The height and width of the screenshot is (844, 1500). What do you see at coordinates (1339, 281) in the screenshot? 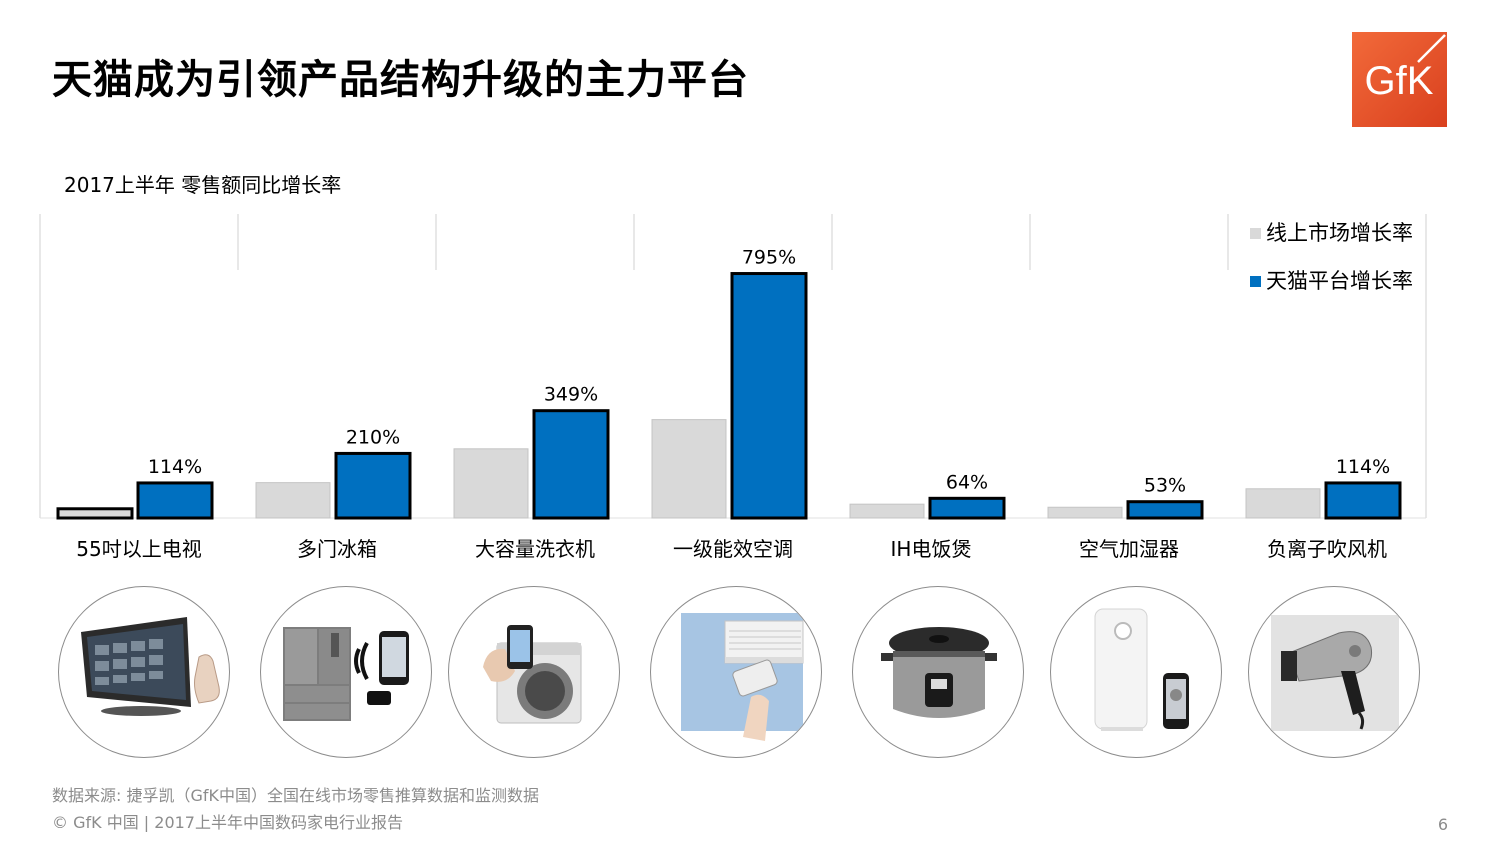
I see `legend-label-tmall: 天猫平台增长率` at bounding box center [1339, 281].